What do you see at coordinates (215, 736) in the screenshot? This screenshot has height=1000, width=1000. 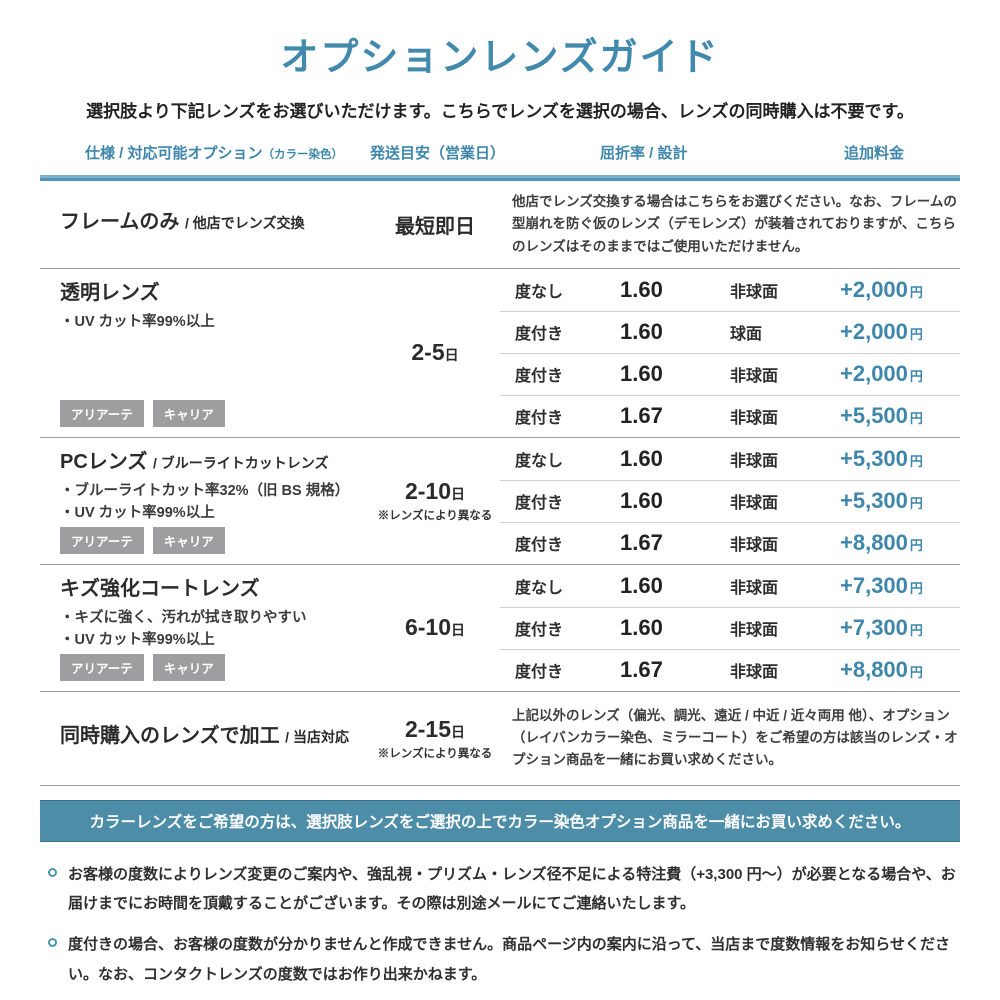 I see `section-title: 同時購入のレンズで加工 / 当店対応` at bounding box center [215, 736].